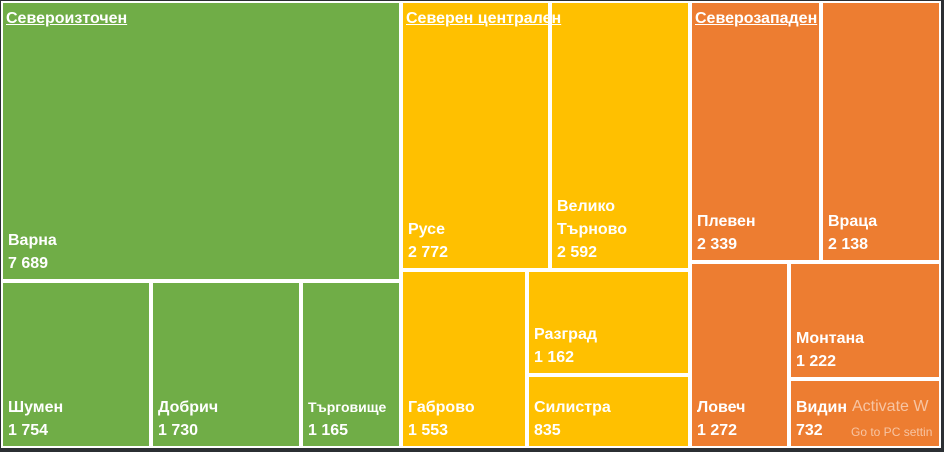  I want to click on tile-ruse: Русе 2 772, so click(475, 135).